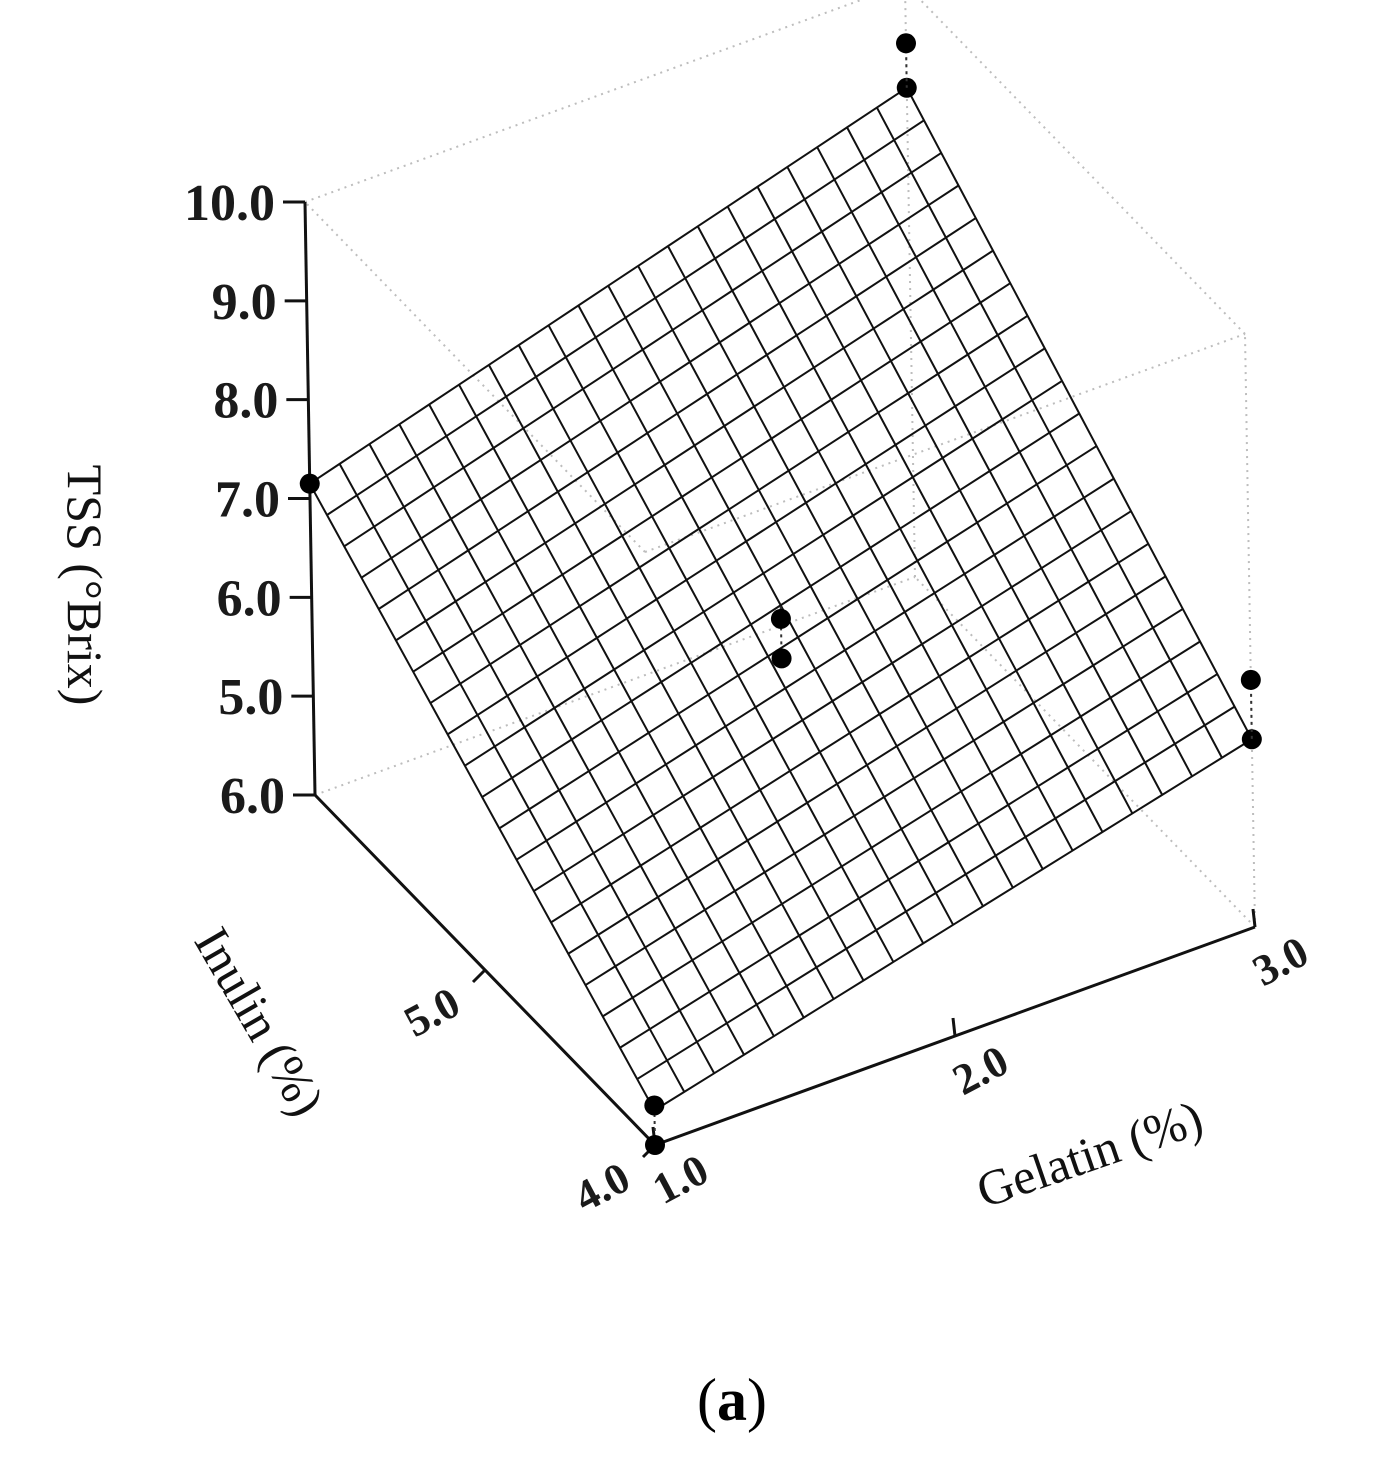 The height and width of the screenshot is (1458, 1379). What do you see at coordinates (707, 1400) in the screenshot?
I see `caption-open: (` at bounding box center [707, 1400].